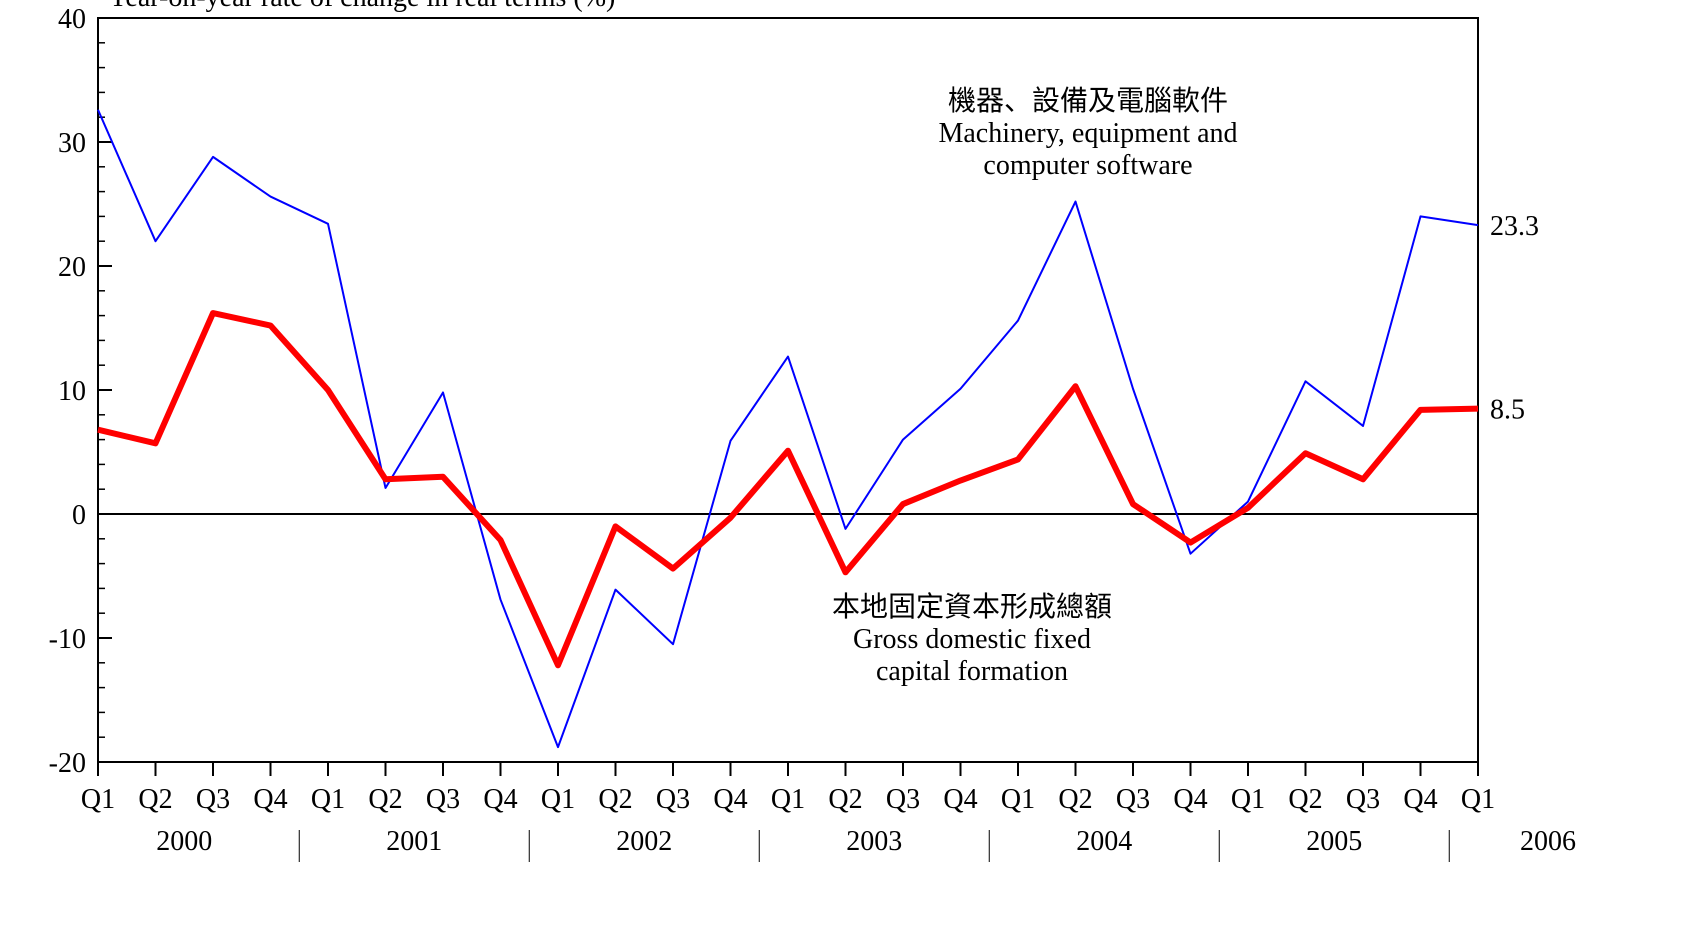 The image size is (1695, 934). I want to click on year-label: 2000, so click(184, 841).